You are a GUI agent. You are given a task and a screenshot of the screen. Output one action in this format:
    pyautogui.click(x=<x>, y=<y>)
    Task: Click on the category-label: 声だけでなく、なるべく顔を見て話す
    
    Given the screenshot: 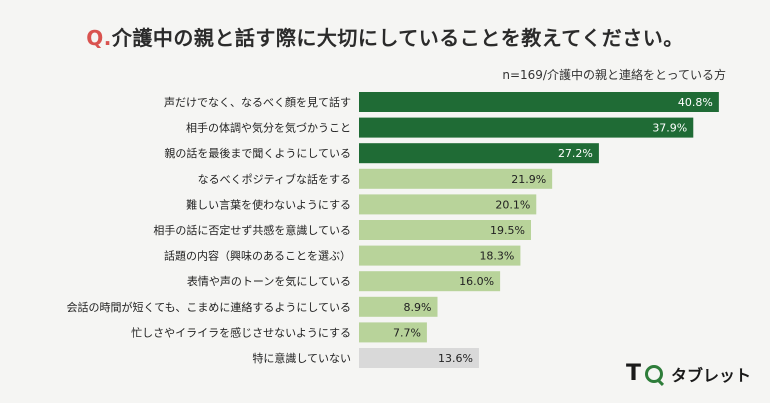 What is the action you would take?
    pyautogui.click(x=257, y=102)
    